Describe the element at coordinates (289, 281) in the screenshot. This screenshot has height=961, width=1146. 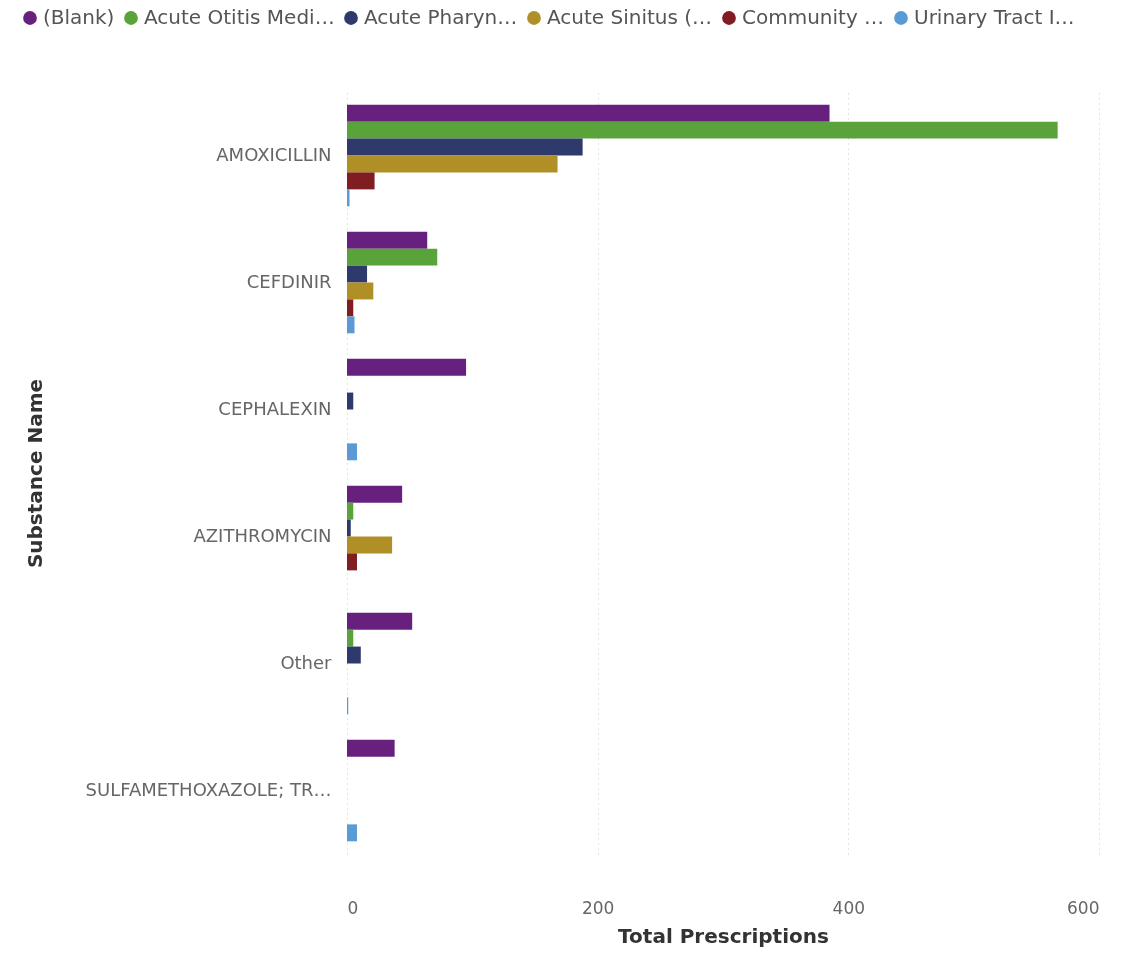
I see `y-tick-label: CEFDINIR` at that location.